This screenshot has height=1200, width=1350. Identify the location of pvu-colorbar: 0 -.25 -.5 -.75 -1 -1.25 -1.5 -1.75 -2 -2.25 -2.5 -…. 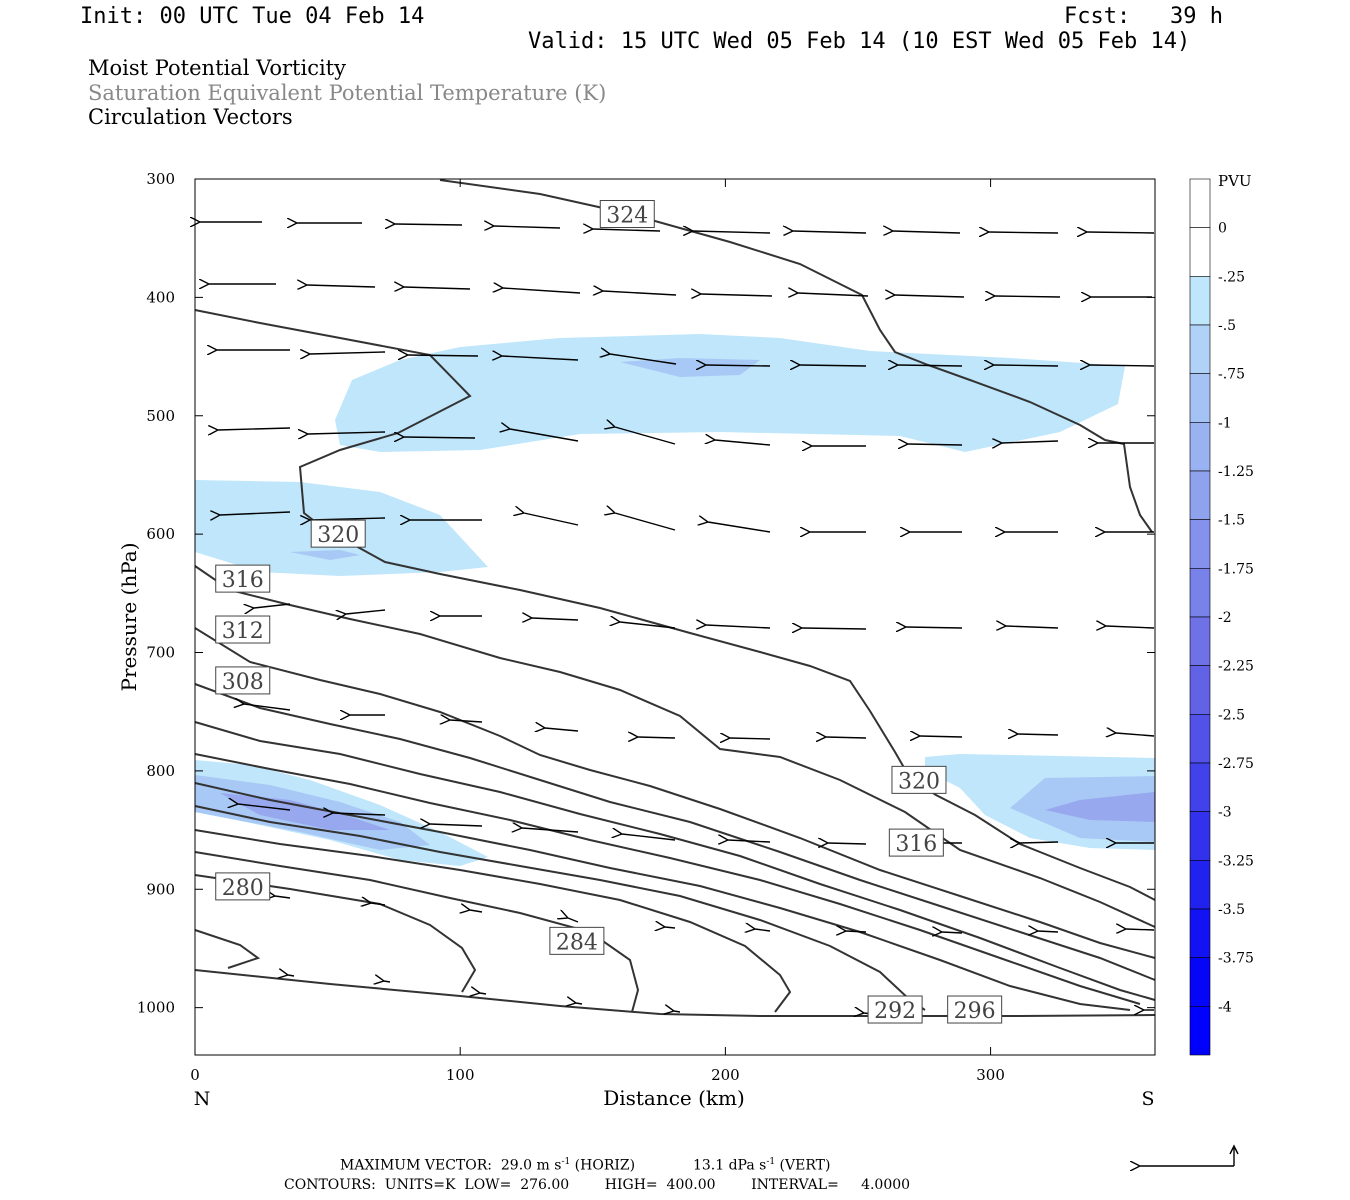
(1221, 617).